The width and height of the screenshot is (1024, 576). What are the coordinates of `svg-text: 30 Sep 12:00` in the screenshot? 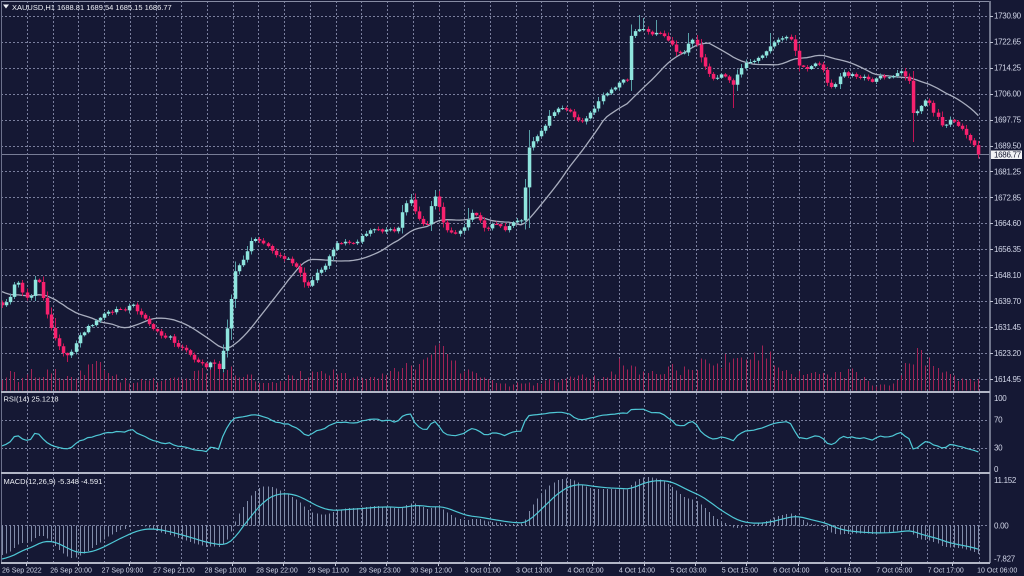 It's located at (431, 571).